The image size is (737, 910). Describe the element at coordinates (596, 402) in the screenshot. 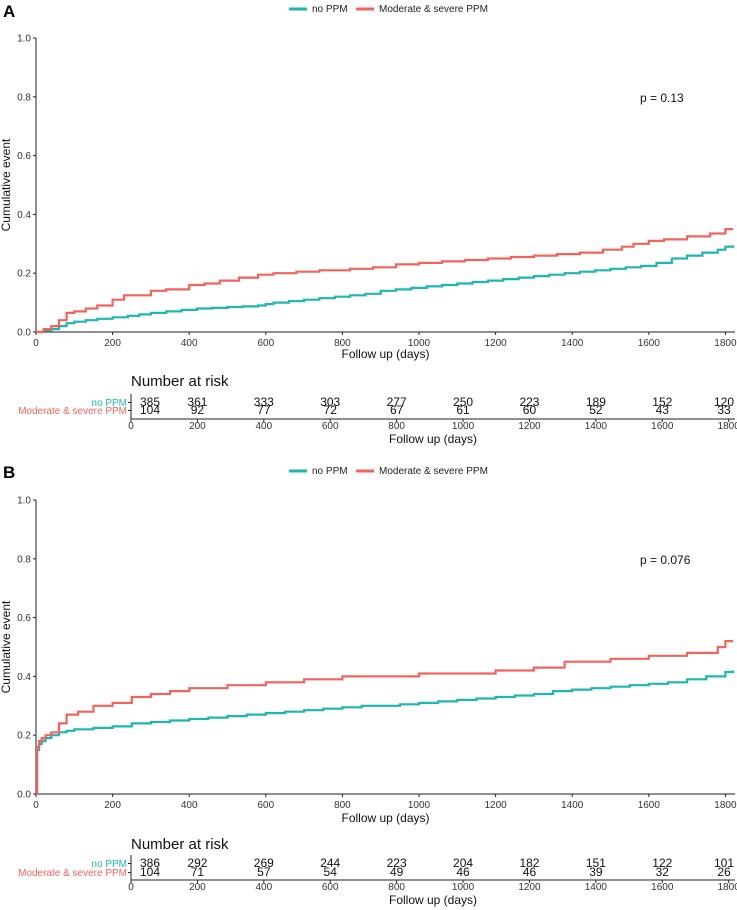

I see `panel-a-risk-value: 189` at that location.